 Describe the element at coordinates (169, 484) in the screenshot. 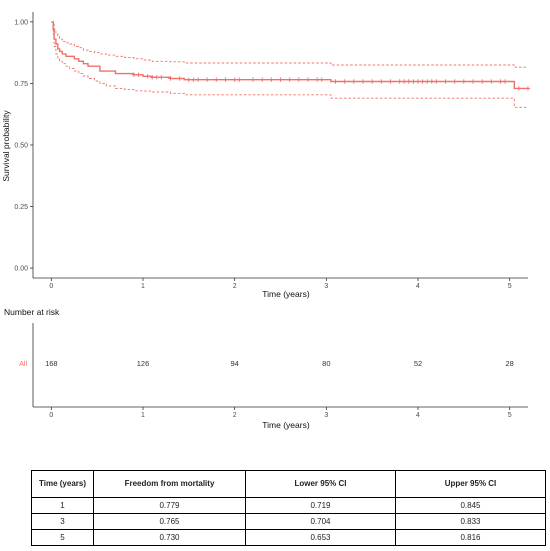

I see `header-freedom: Freedom from mortality` at that location.